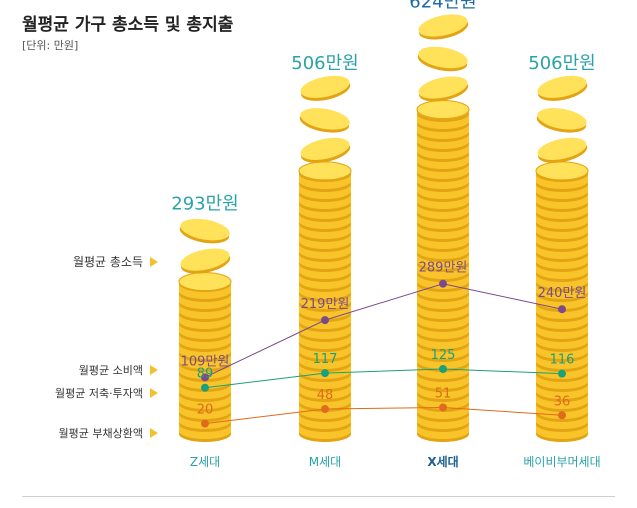 The width and height of the screenshot is (637, 508). What do you see at coordinates (561, 462) in the screenshot?
I see `category-label: 베이비부머세대` at bounding box center [561, 462].